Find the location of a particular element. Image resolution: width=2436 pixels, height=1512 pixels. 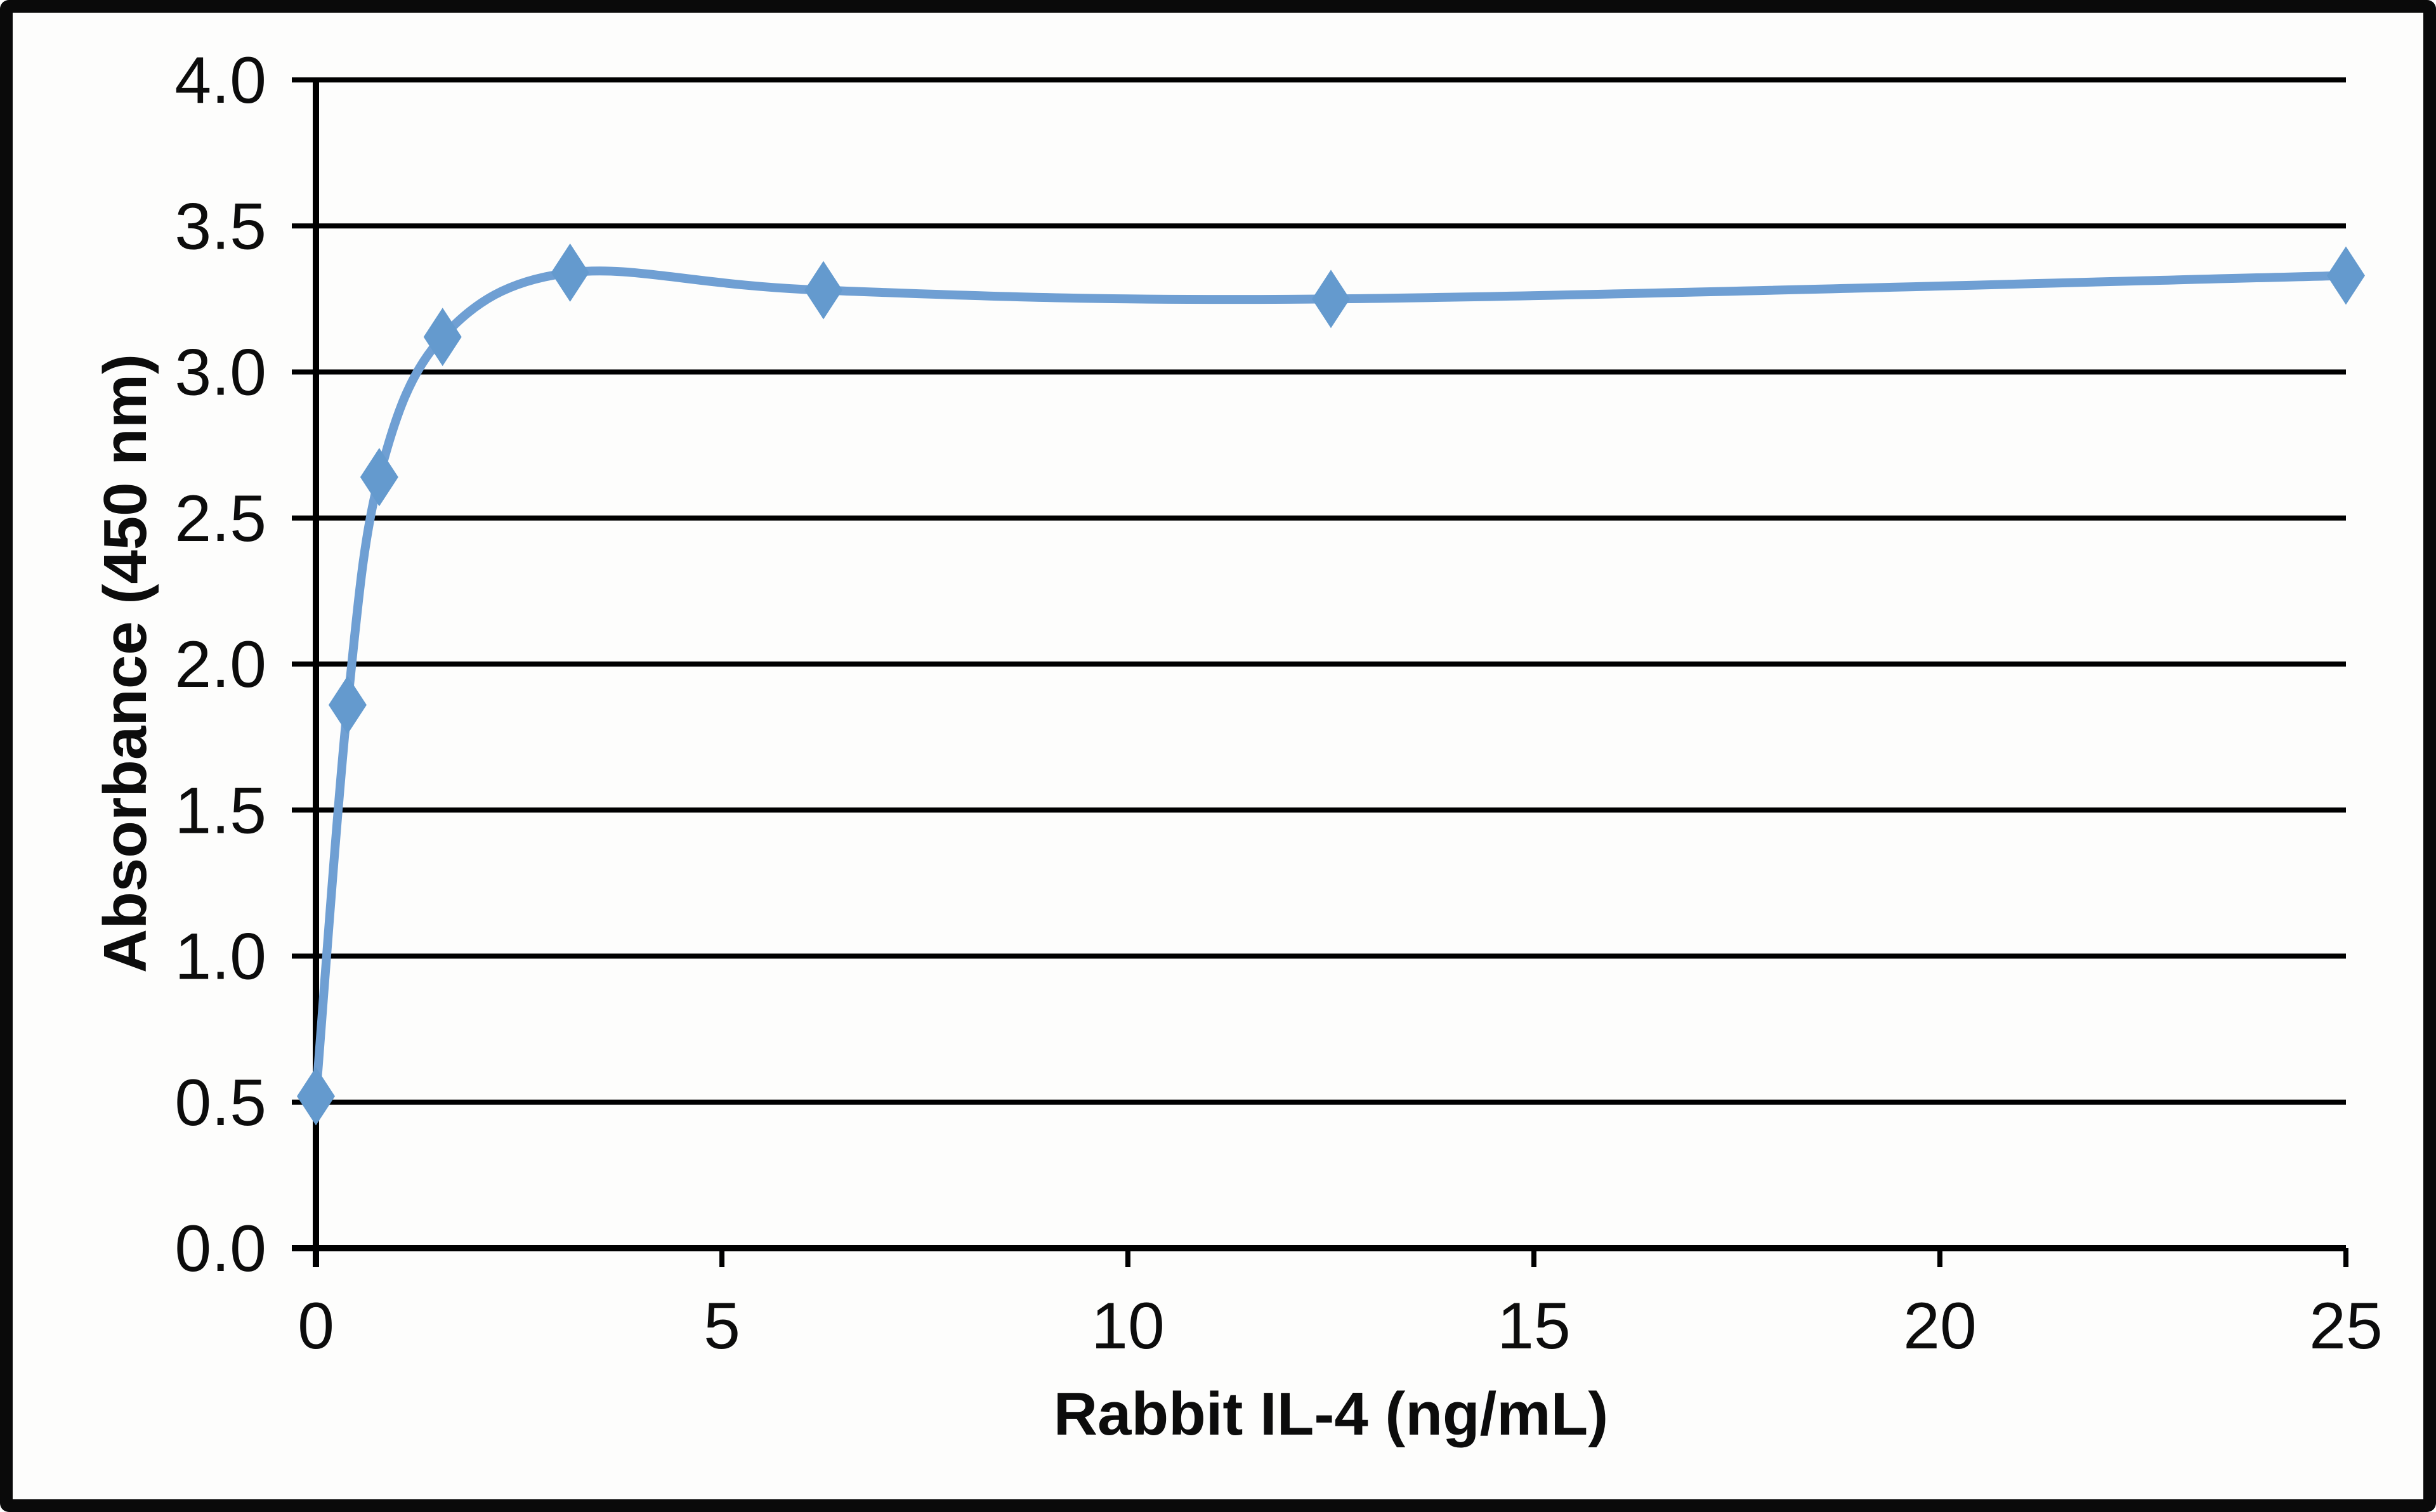

y-tick-label-1.0: 1.0 is located at coordinates (220, 957).